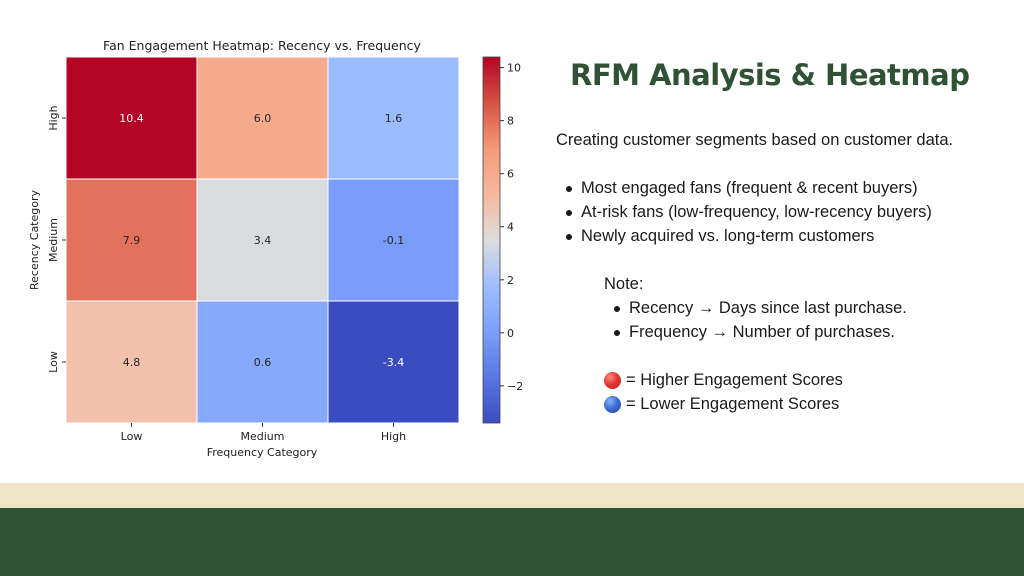 Image resolution: width=1024 pixels, height=576 pixels. What do you see at coordinates (733, 403) in the screenshot?
I see `legend-low-label: = Lower Engagement Scores` at bounding box center [733, 403].